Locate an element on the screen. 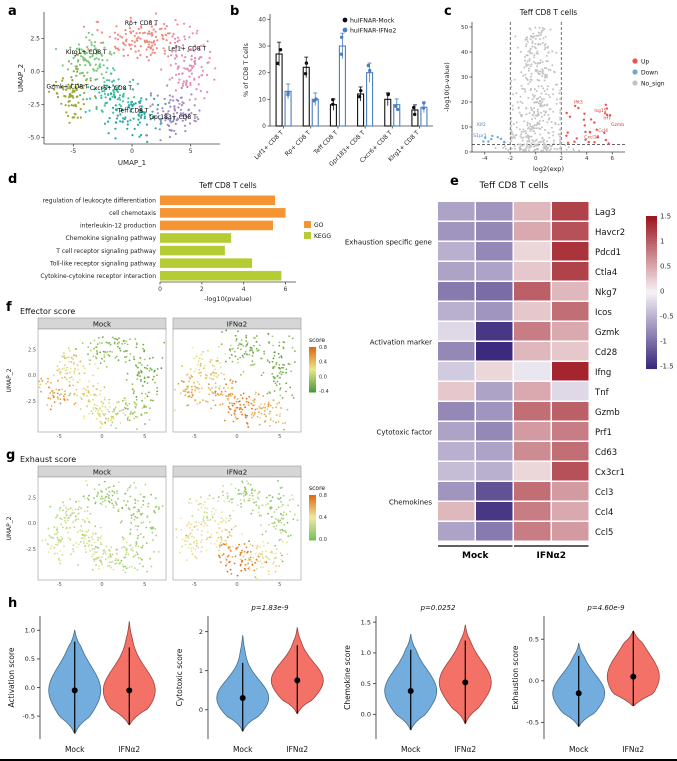 This screenshot has width=677, height=761. svg-text: log2(exp) is located at coordinates (548, 169).